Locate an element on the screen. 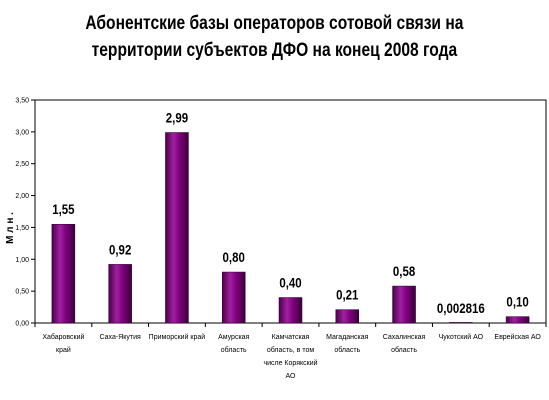  data-label: 0,58 is located at coordinates (404, 271).